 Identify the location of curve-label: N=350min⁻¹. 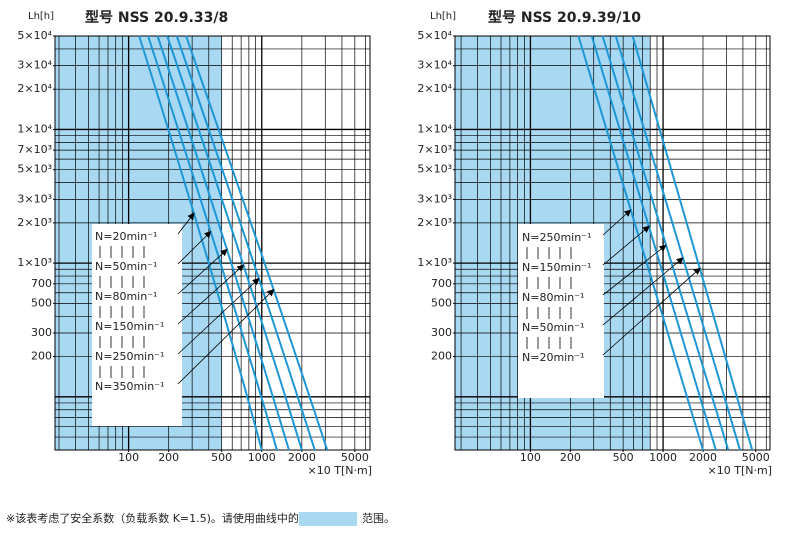
(129, 386).